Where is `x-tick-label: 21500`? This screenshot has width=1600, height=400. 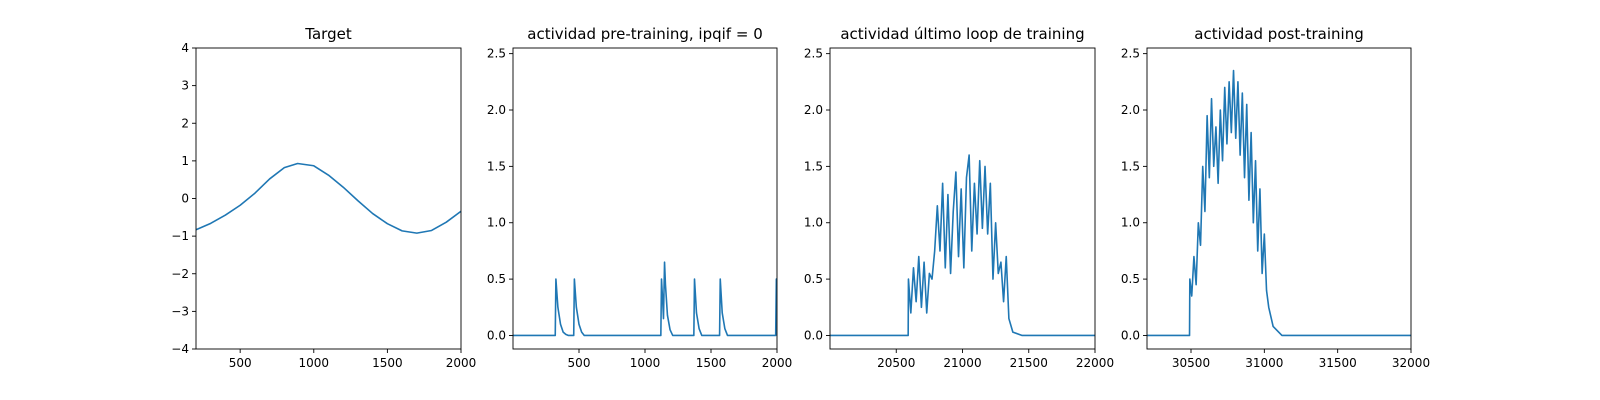 x-tick-label: 21500 is located at coordinates (1029, 363).